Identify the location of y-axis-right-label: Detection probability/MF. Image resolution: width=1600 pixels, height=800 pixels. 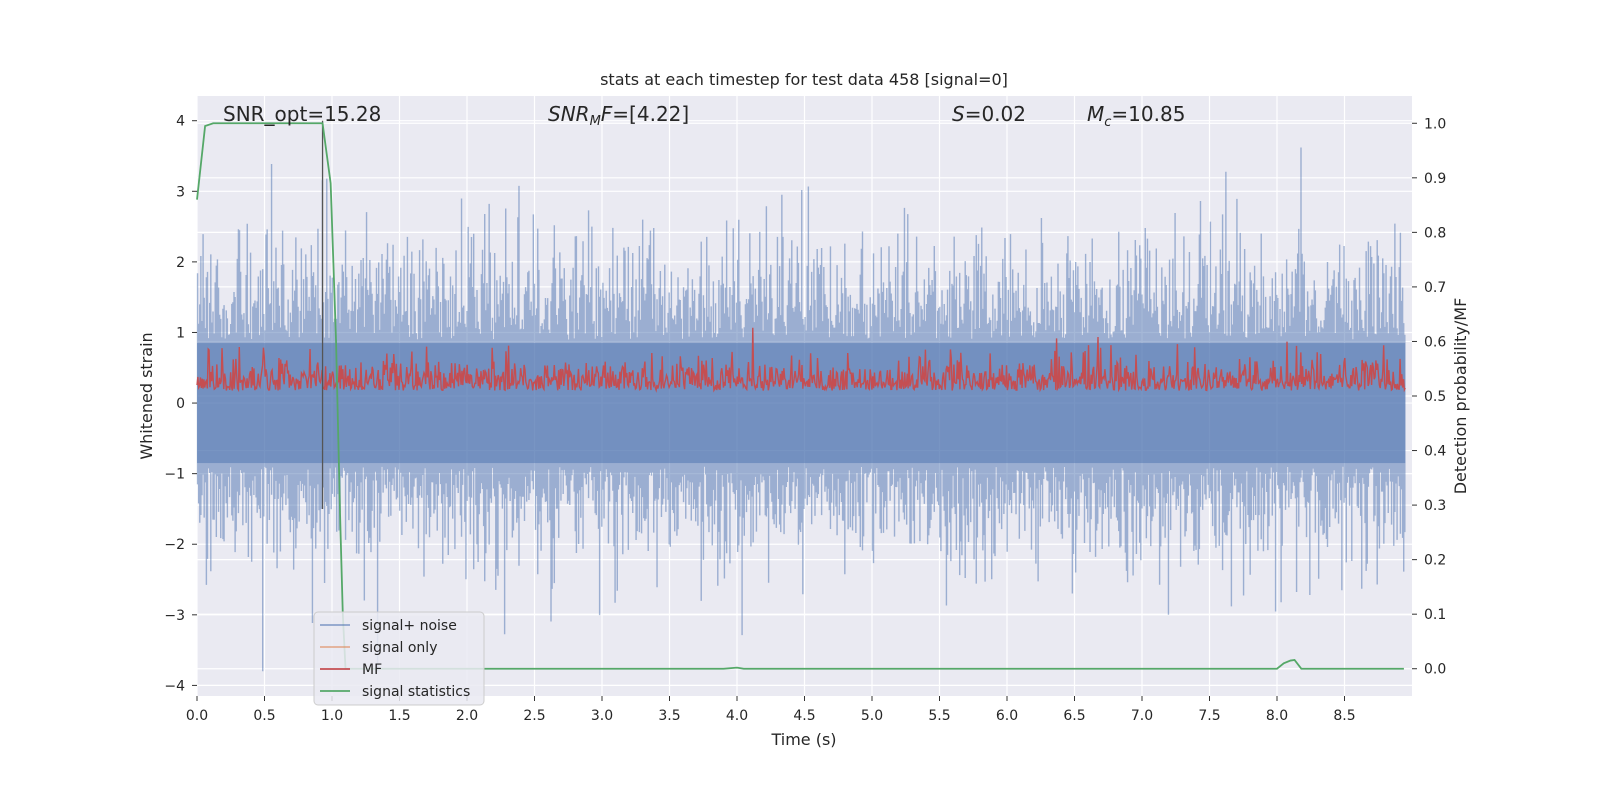
(1460, 396).